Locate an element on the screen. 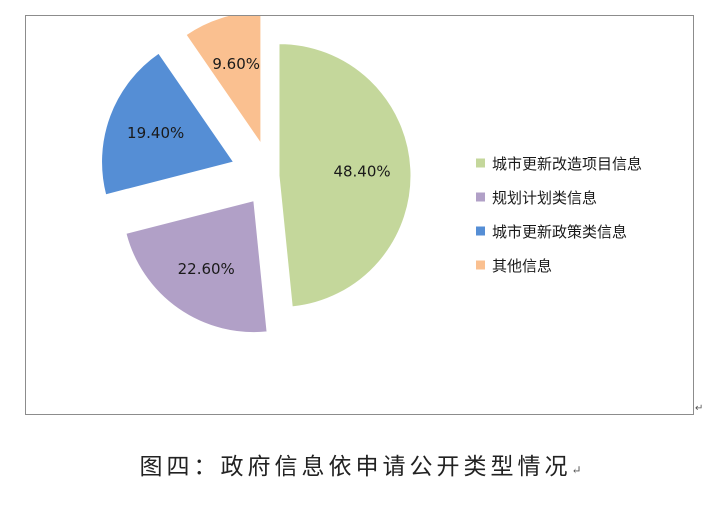  legend-label: 其他信息 is located at coordinates (522, 266).